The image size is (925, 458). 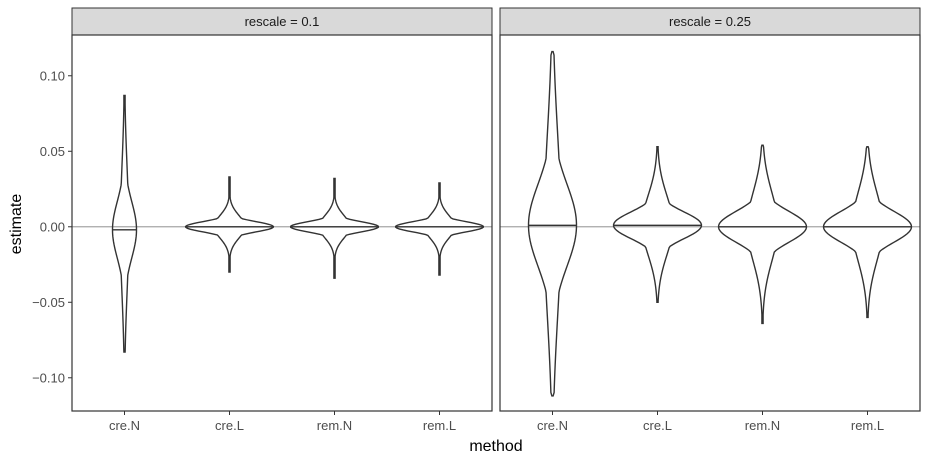 I want to click on facet-strip-label: rescale = 0.25, so click(x=710, y=21).